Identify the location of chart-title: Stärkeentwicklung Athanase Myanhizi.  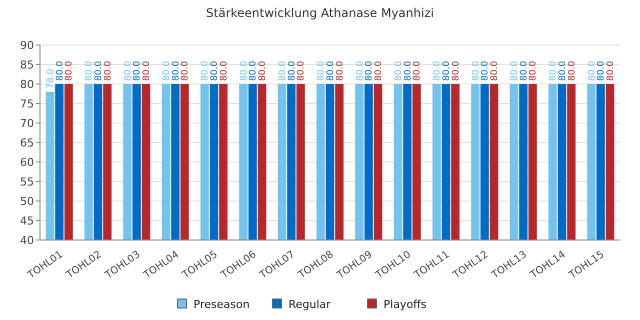
(320, 13).